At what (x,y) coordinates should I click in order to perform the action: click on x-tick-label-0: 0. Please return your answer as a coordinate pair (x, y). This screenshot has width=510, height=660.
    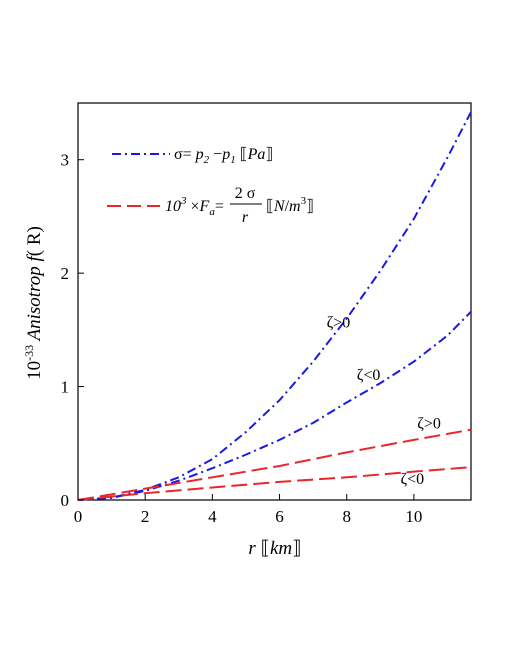
    Looking at the image, I should click on (78, 516).